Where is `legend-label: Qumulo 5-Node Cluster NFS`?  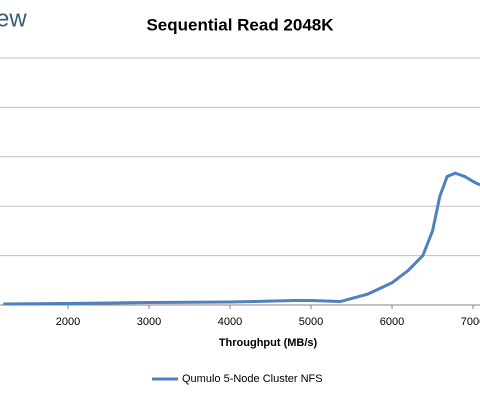
legend-label: Qumulo 5-Node Cluster NFS is located at coordinates (252, 379).